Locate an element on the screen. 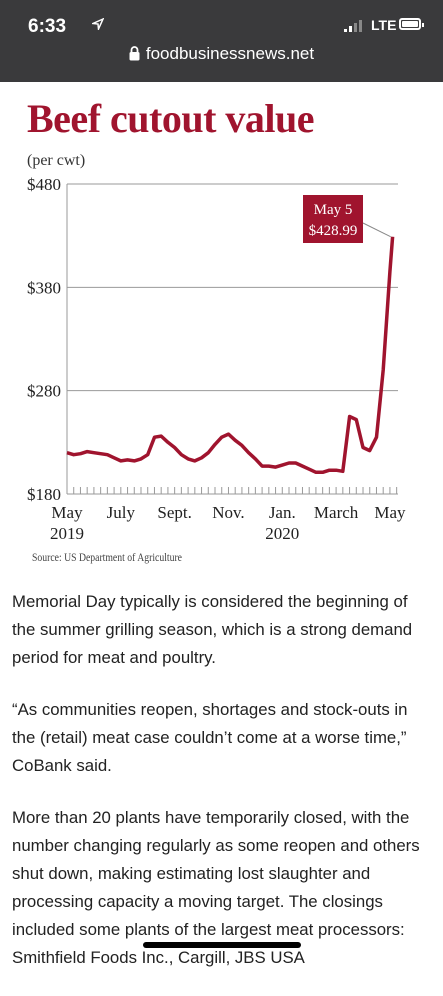  x-tick-label: Sept. is located at coordinates (174, 512).